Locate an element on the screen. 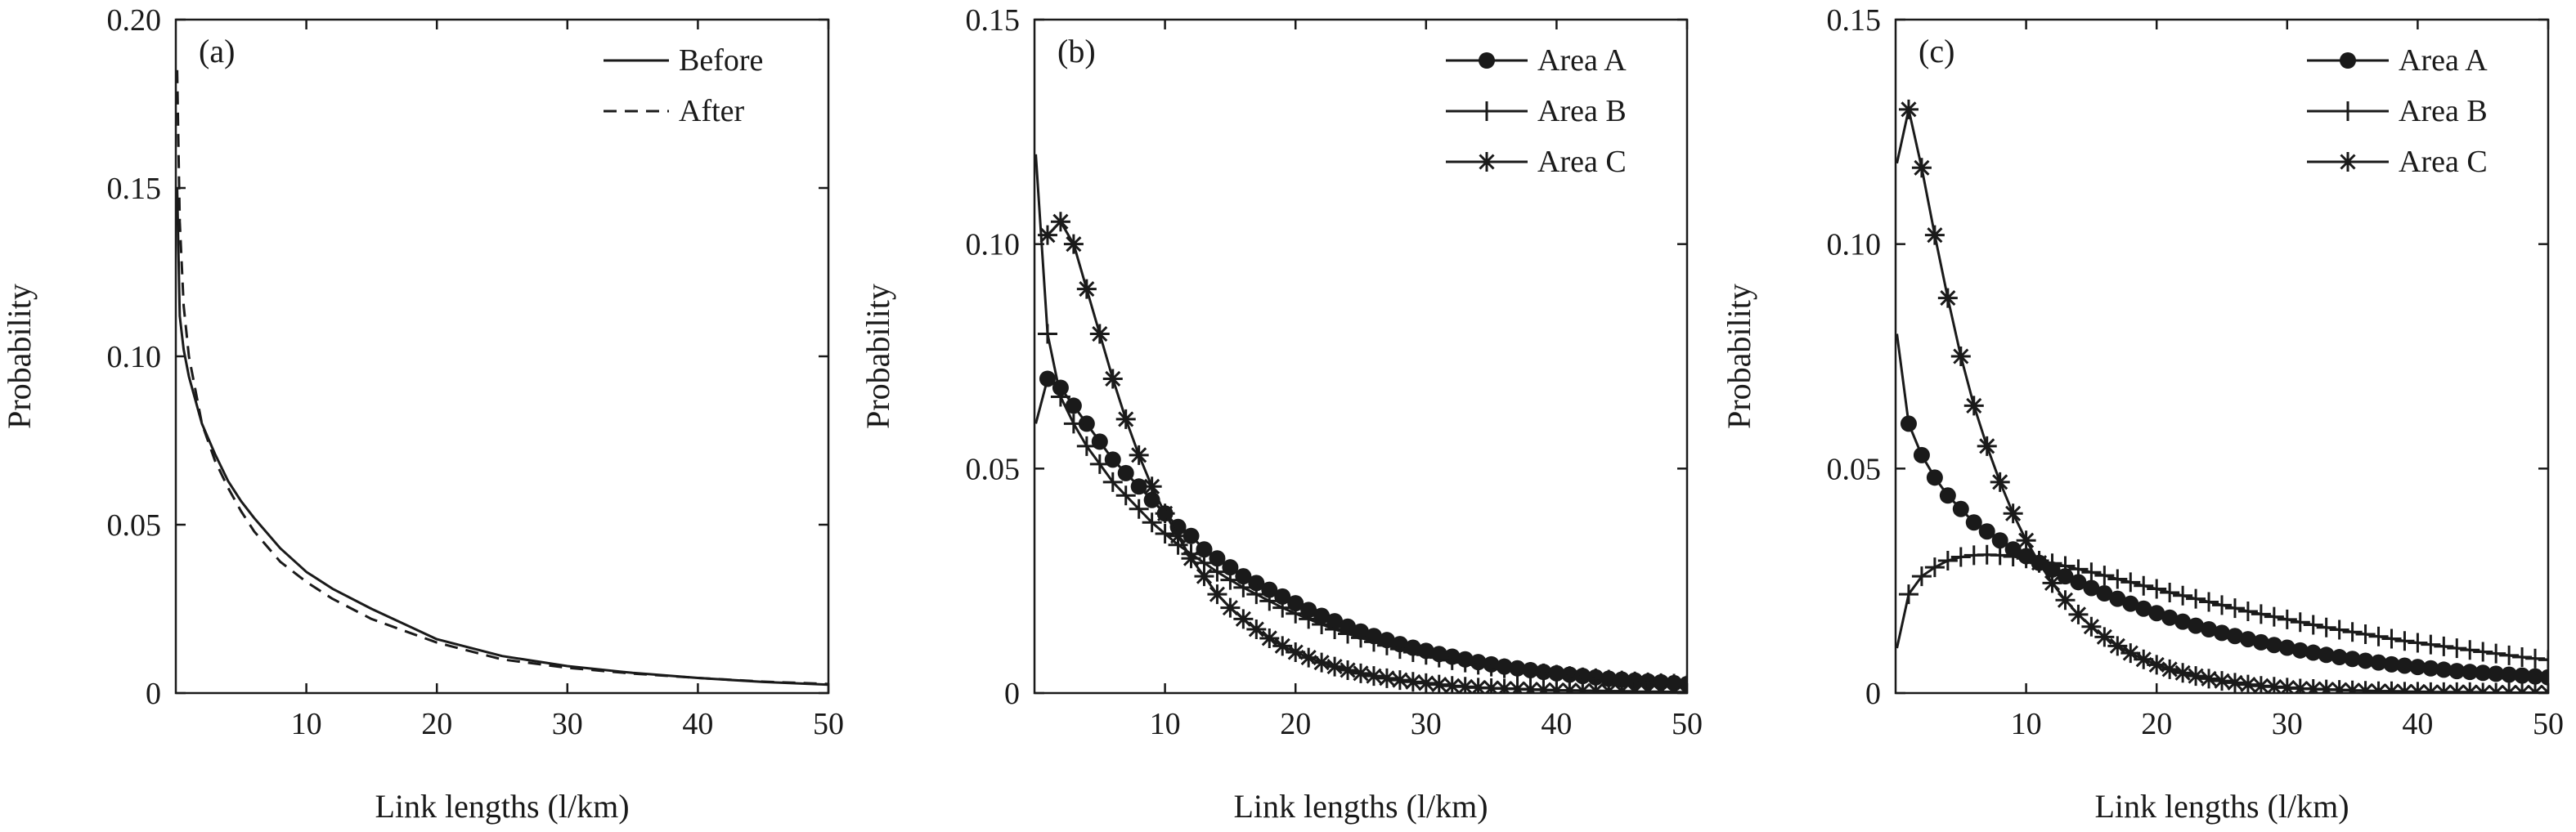 The image size is (2576, 832). series-line-area-c is located at coordinates (1366, 456).